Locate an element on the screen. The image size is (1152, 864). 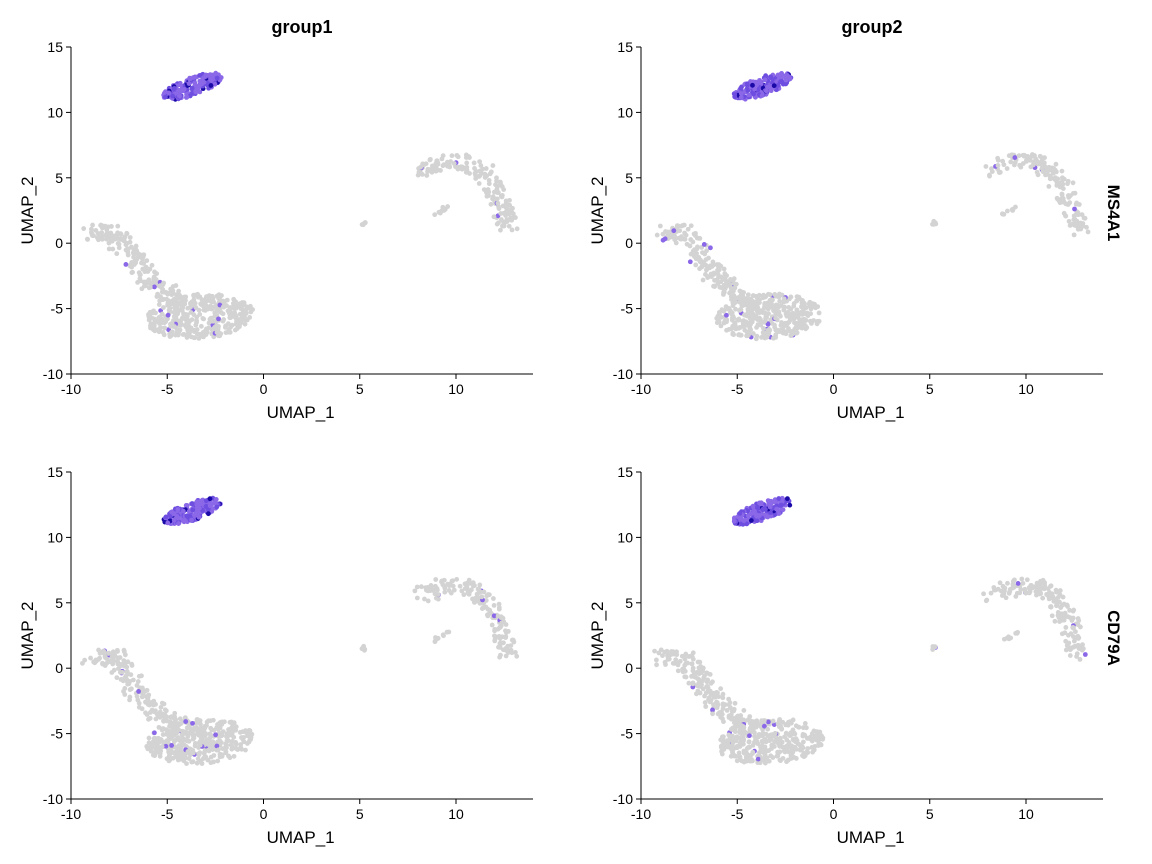
x-tick-label: -10 is located at coordinates (71, 814).